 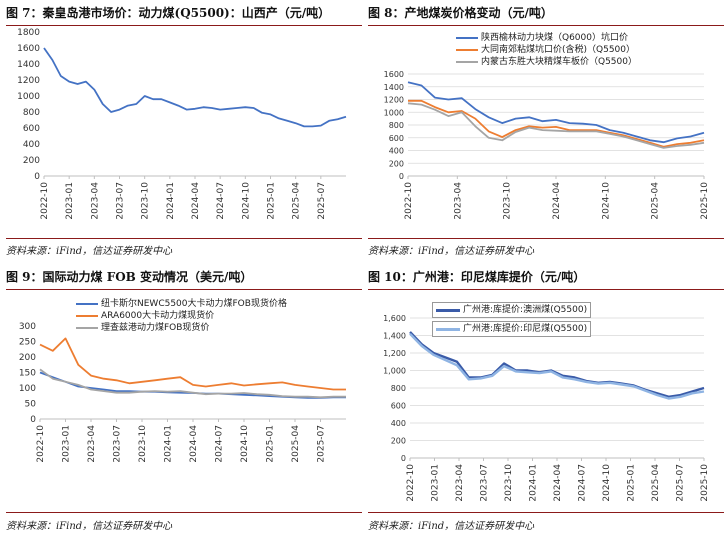 I want to click on legend-entry: 陕西榆林动力块煤（Q6000）坑口价, so click(x=546, y=38).